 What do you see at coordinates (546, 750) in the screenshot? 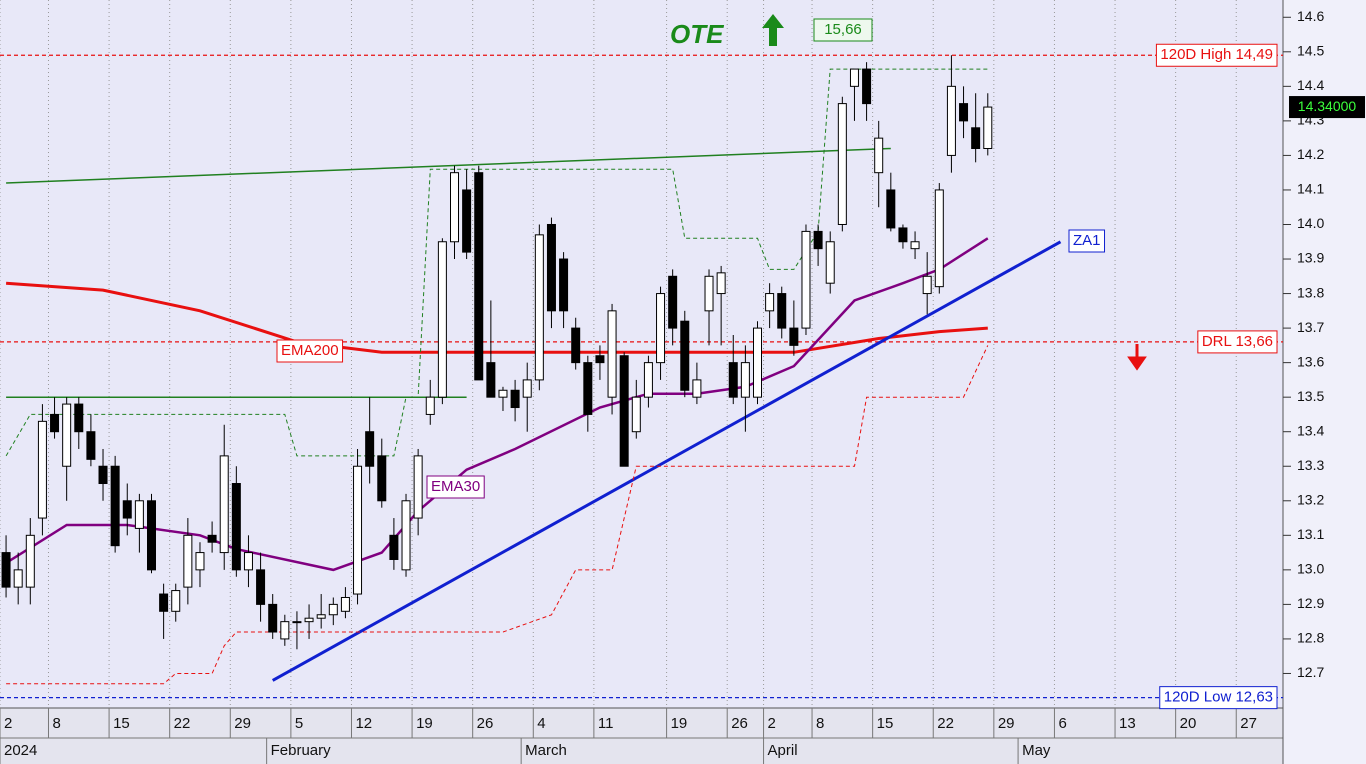
I see `month-label: March` at bounding box center [546, 750].